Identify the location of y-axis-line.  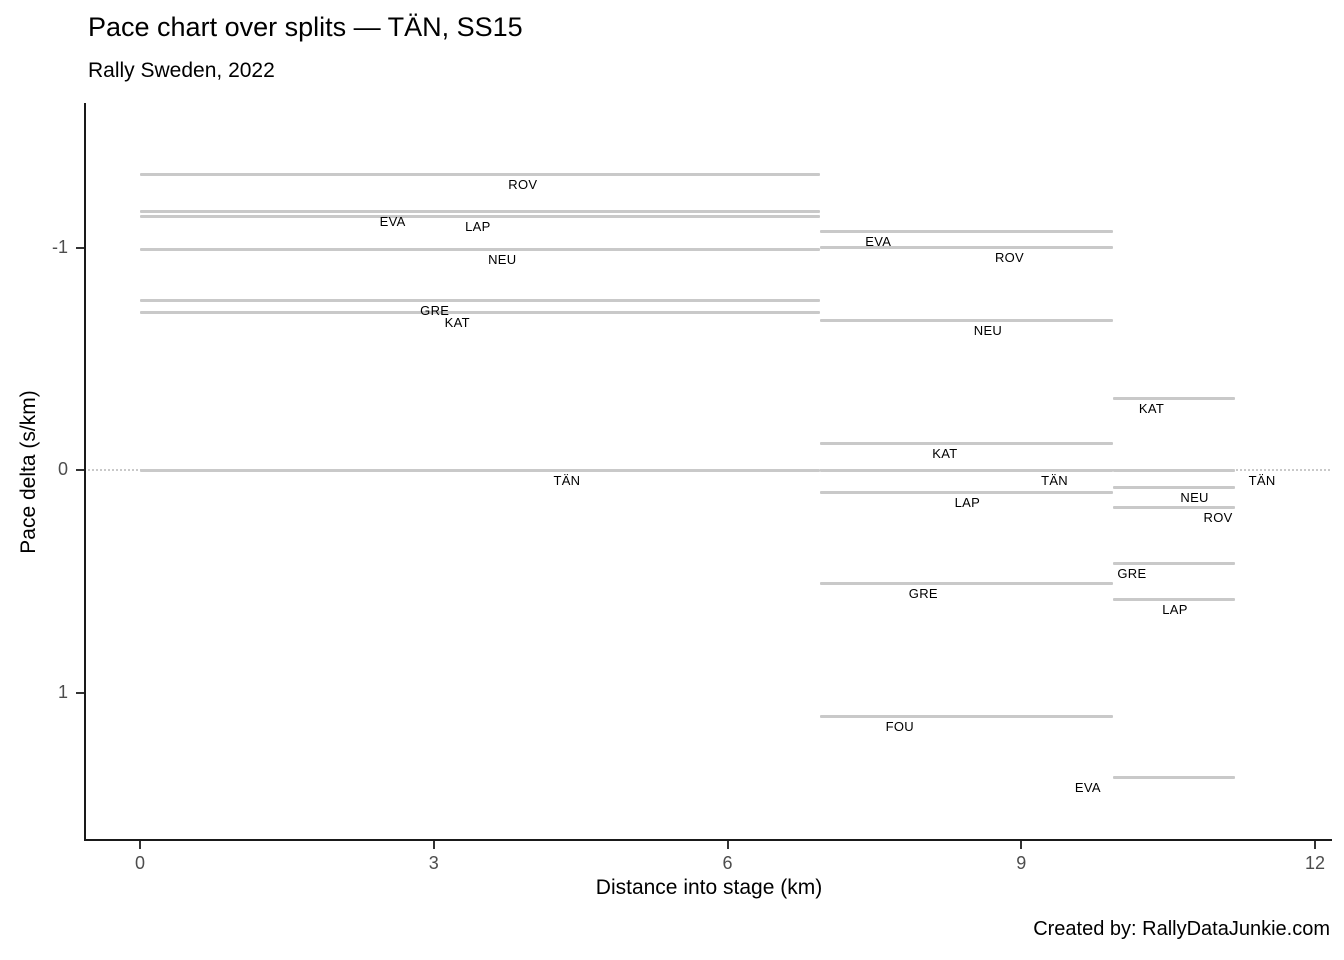
(85, 472).